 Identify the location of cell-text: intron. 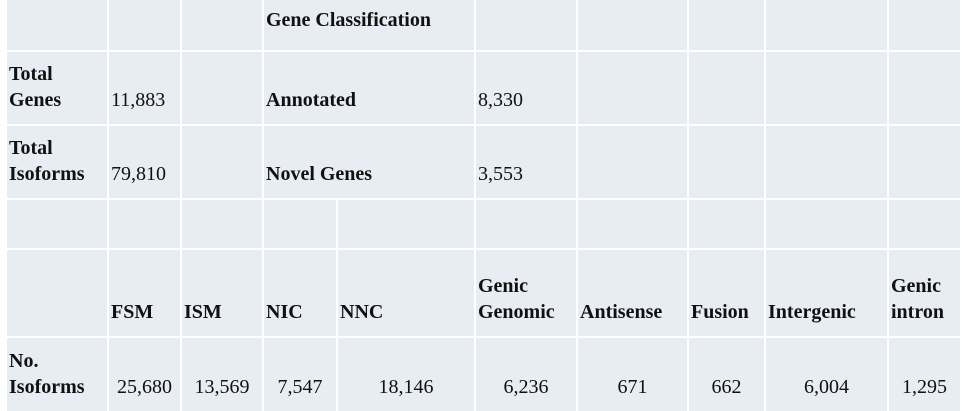
(917, 312).